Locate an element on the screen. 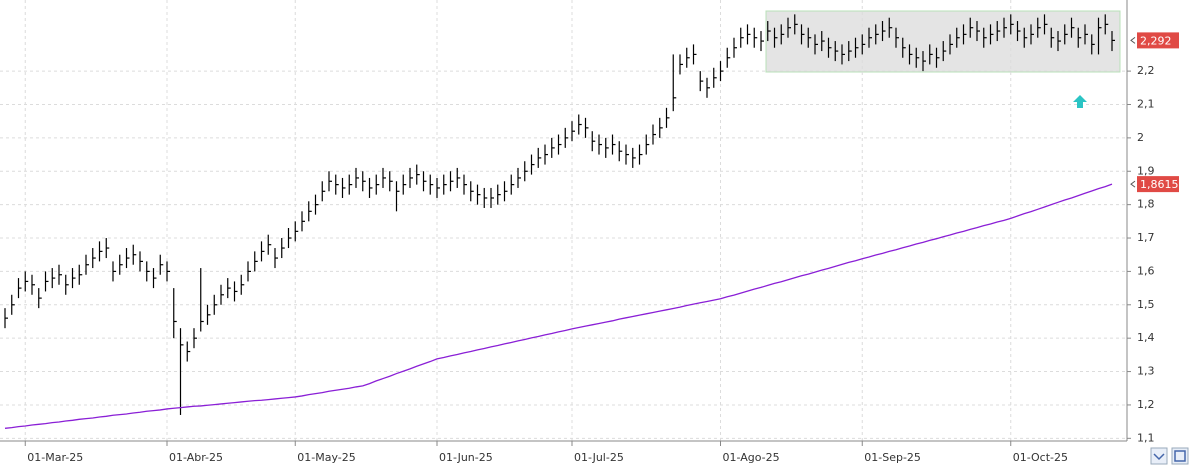 This screenshot has width=1195, height=473. save-button is located at coordinates (1180, 456).